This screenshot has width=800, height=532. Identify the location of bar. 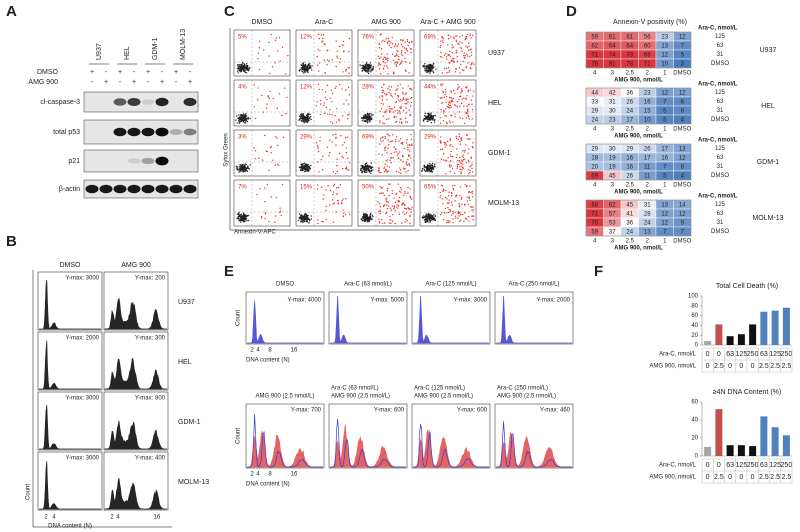
(775, 327).